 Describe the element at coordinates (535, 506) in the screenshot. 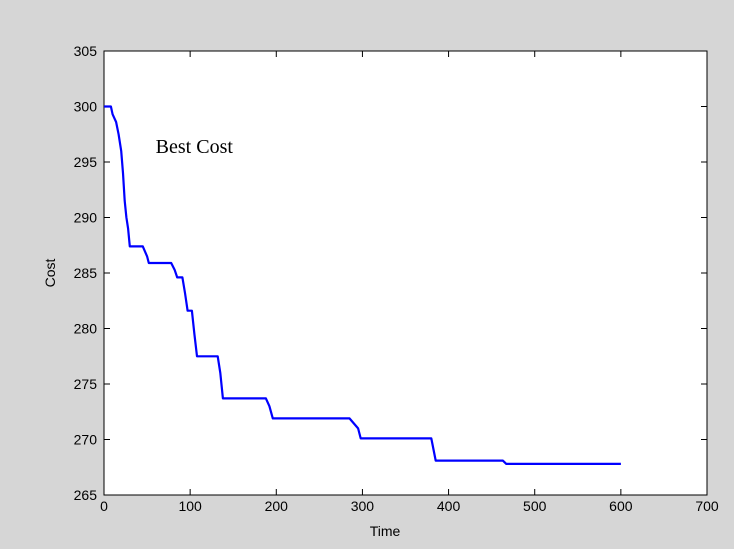

I see `x-tick-label: 500` at that location.